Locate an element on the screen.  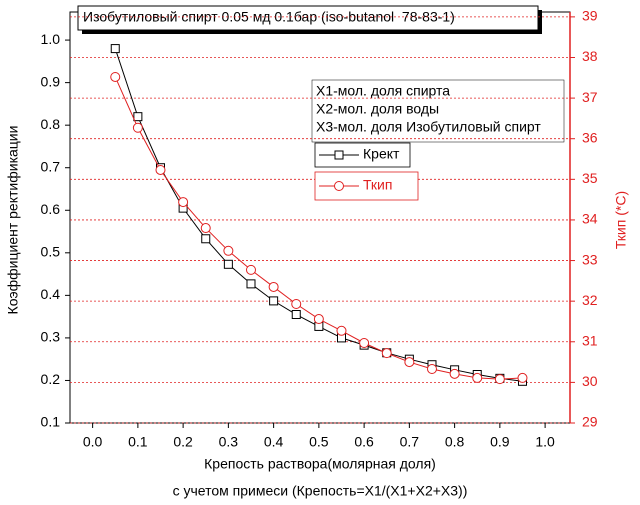
x-tick-label: 0.3 is located at coordinates (229, 442).